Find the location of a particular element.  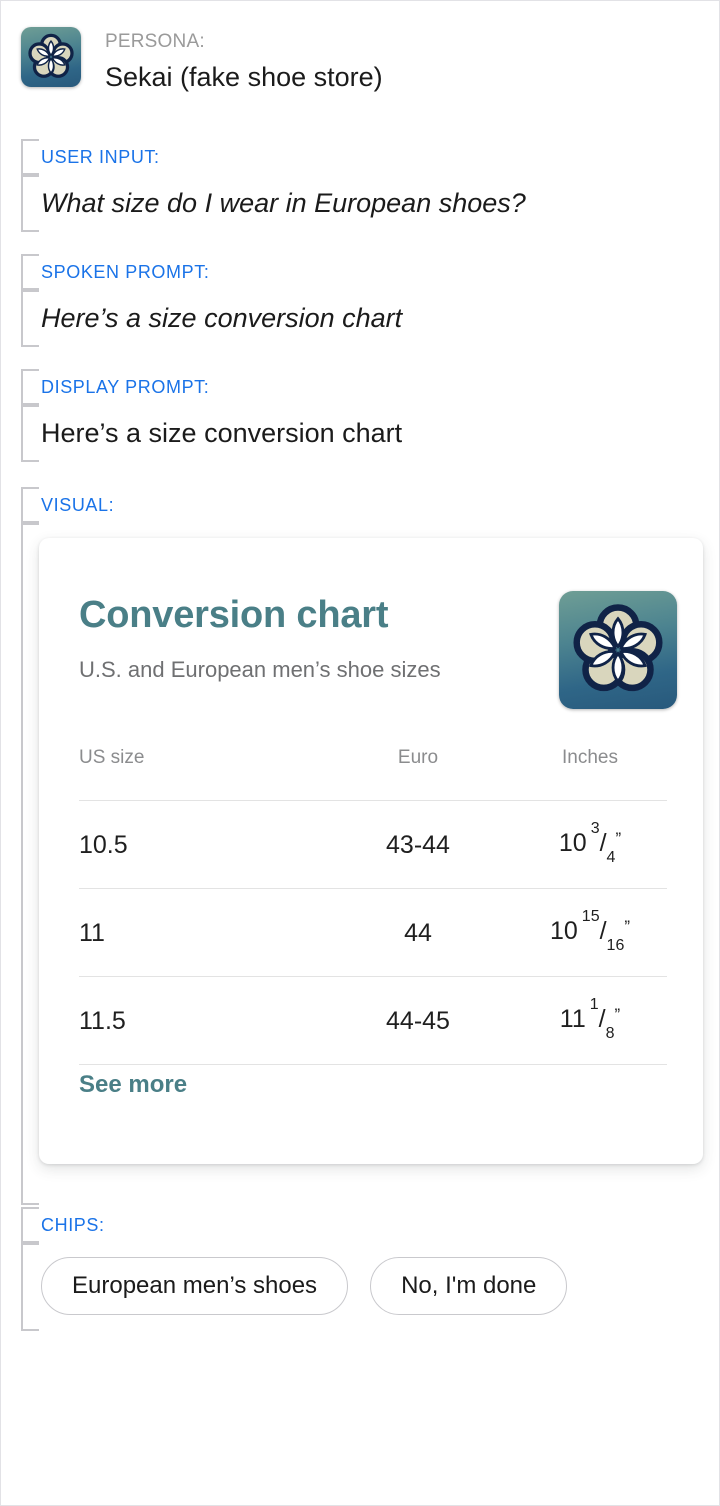

cell-us-size: 11.5 is located at coordinates (201, 1020).